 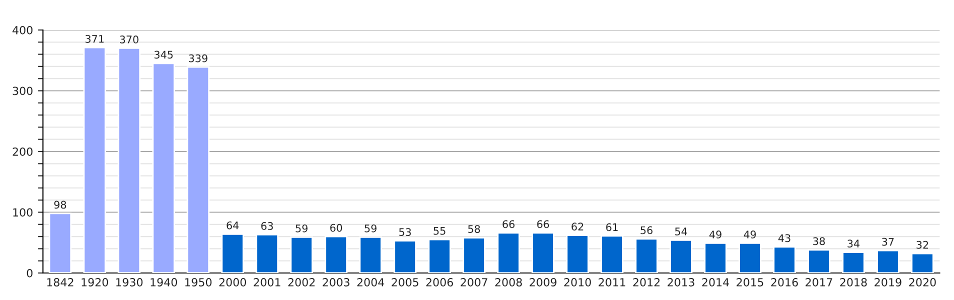 What do you see at coordinates (888, 242) in the screenshot?
I see `data-label: 37` at bounding box center [888, 242].